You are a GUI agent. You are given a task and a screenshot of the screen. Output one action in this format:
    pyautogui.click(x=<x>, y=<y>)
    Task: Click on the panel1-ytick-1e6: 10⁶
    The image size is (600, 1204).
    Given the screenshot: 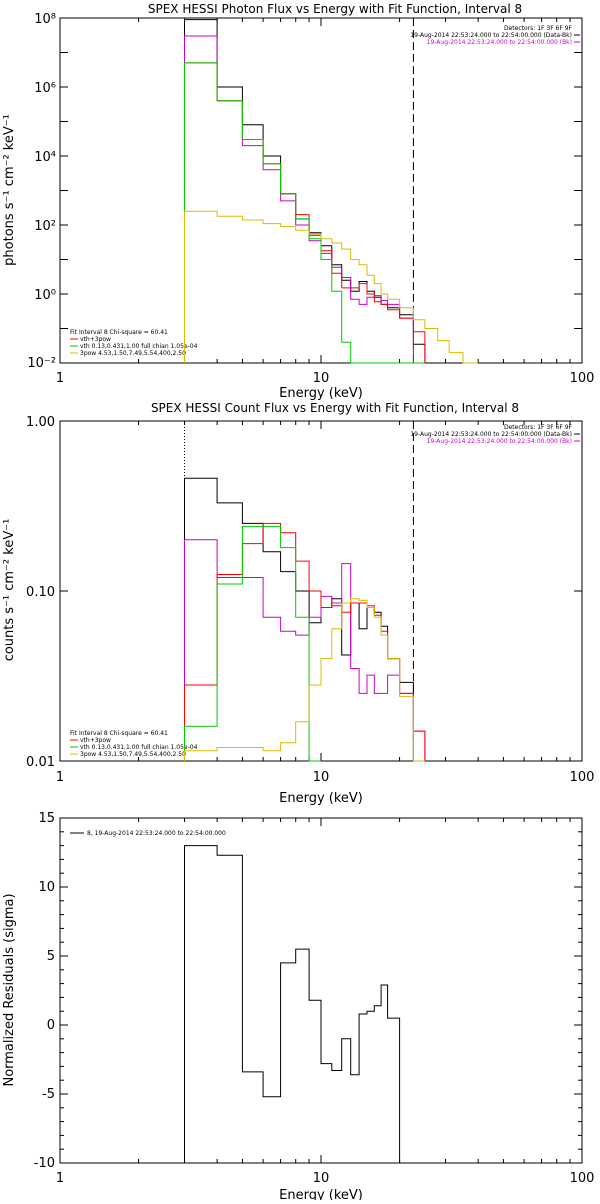 What is the action you would take?
    pyautogui.click(x=45, y=88)
    